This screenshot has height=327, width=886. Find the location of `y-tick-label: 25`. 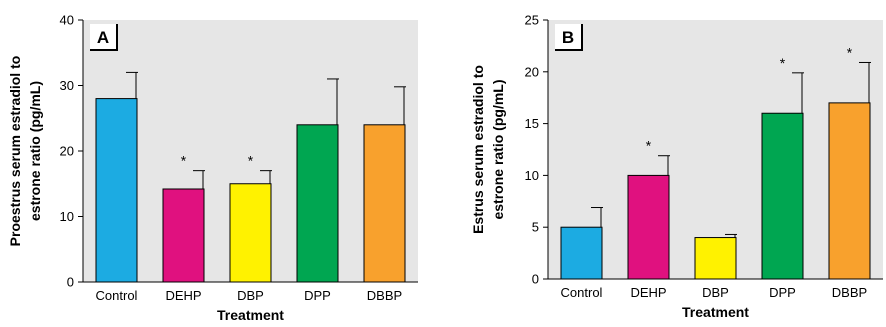

y-tick-label: 25 is located at coordinates (532, 20).